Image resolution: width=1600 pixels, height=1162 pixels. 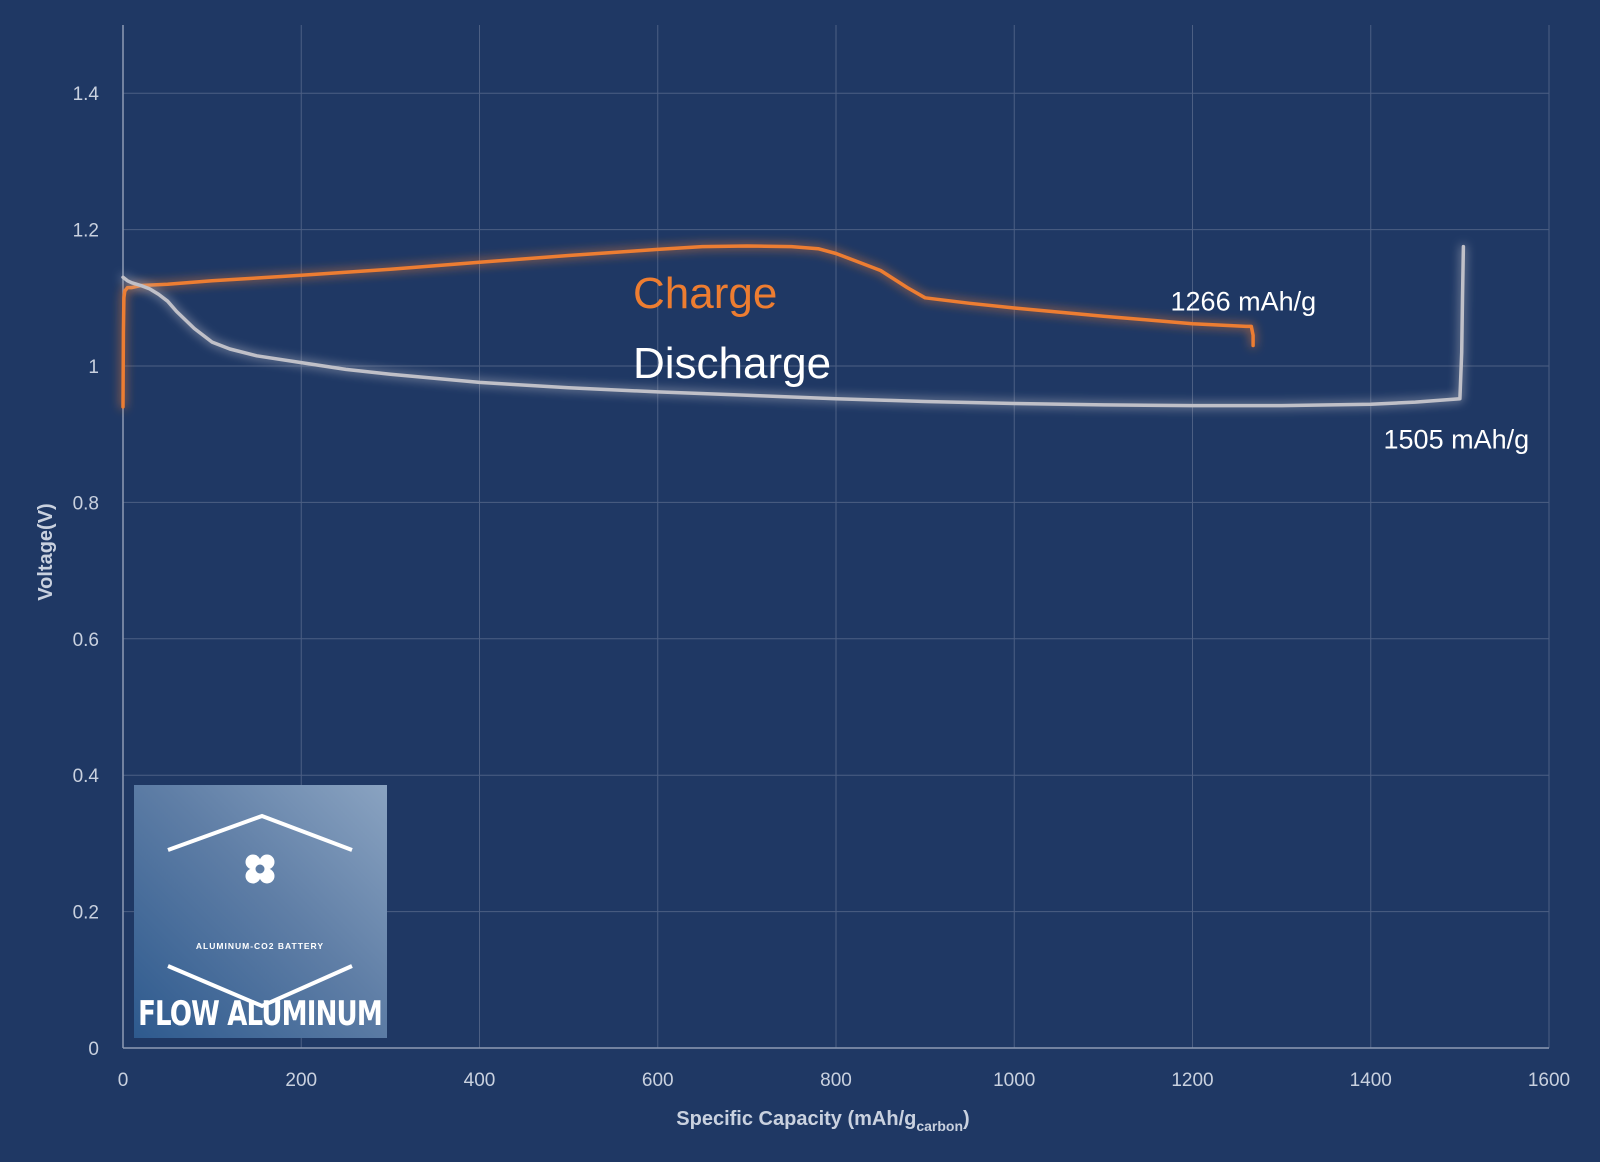 What do you see at coordinates (658, 1080) in the screenshot?
I see `x-tick-label-600: 600` at bounding box center [658, 1080].